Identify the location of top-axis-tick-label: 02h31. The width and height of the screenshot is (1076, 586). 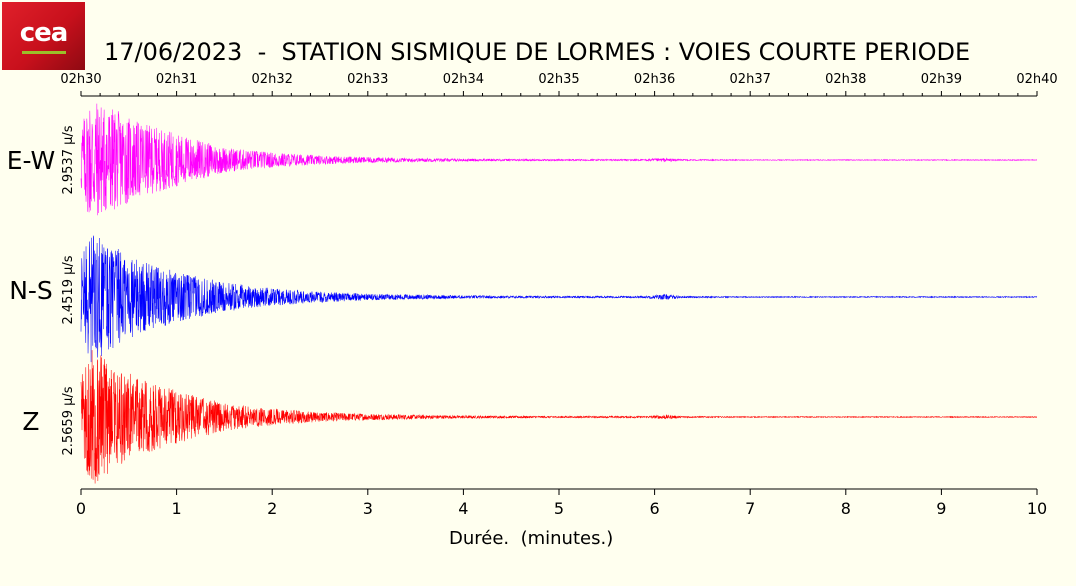
(176, 79).